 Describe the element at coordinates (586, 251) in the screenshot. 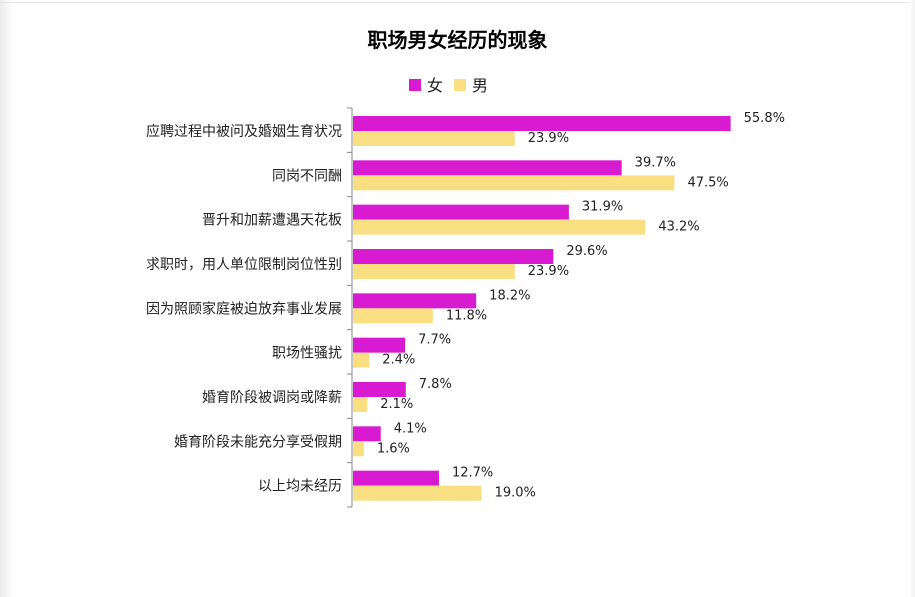

I see `data-label: 29.6%` at that location.